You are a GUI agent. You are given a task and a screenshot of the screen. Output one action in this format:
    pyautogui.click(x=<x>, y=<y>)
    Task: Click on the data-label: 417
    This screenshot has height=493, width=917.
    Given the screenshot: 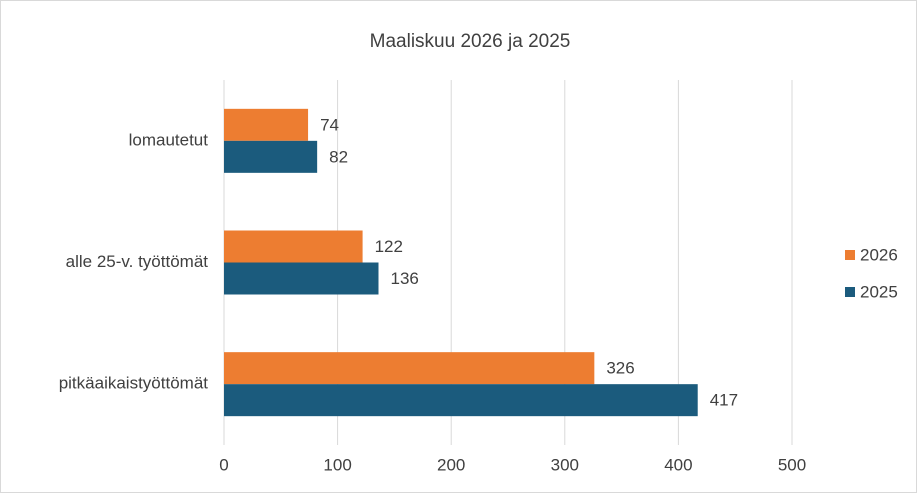 What is the action you would take?
    pyautogui.click(x=724, y=400)
    